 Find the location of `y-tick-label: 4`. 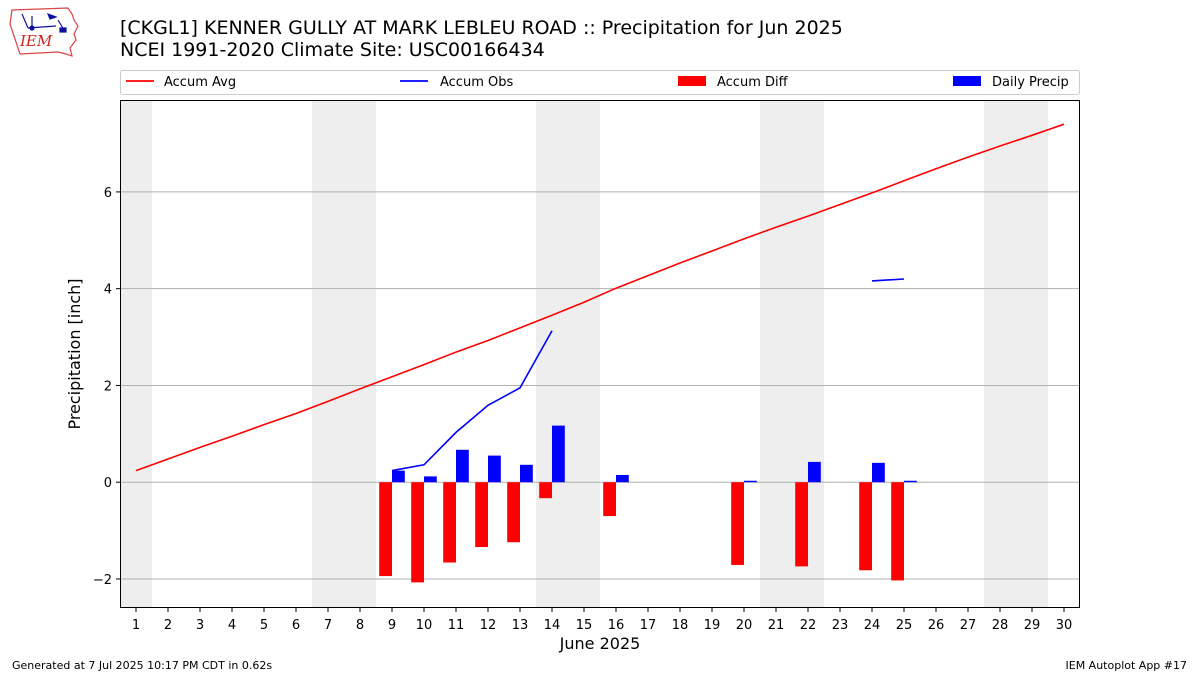

y-tick-label: 4 is located at coordinates (108, 290).